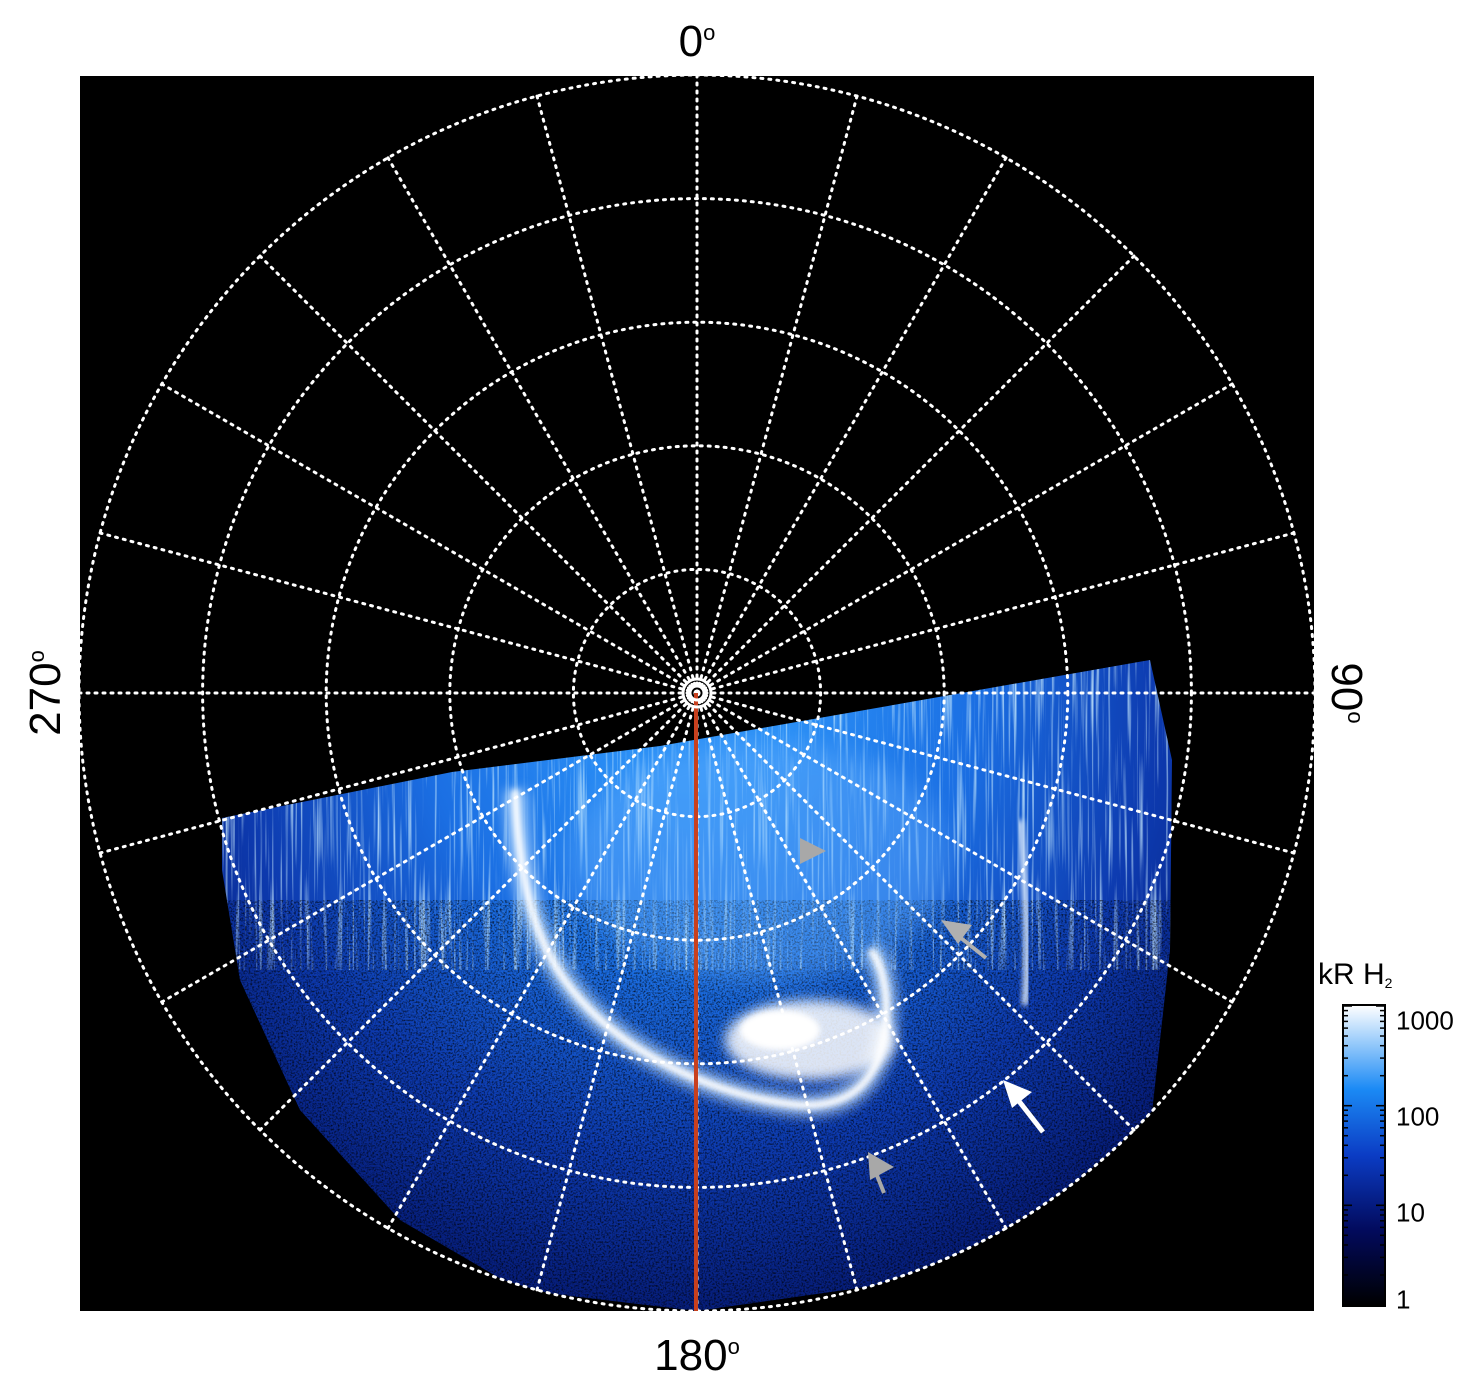 The height and width of the screenshot is (1386, 1481). What do you see at coordinates (1403, 1299) in the screenshot?
I see `colorbar-tick-label: 1` at bounding box center [1403, 1299].